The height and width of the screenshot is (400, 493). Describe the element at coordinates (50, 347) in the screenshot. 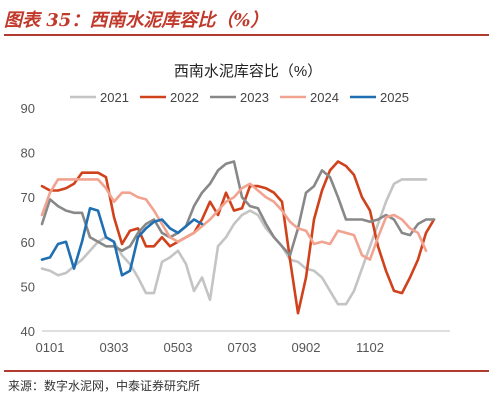

I see `x-tick-label: 0101` at that location.